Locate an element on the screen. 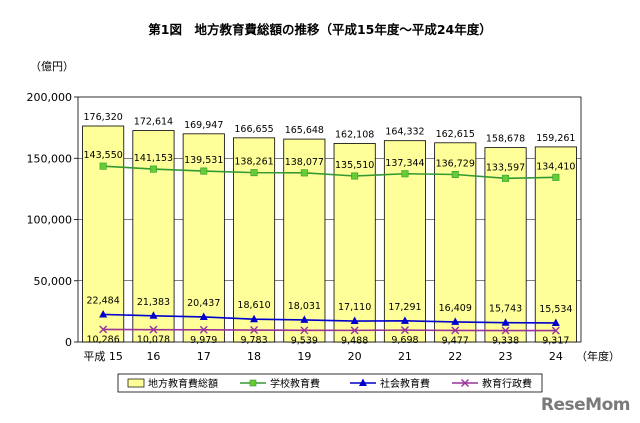 This screenshot has width=640, height=423. x-tick-label: 18 is located at coordinates (254, 356).